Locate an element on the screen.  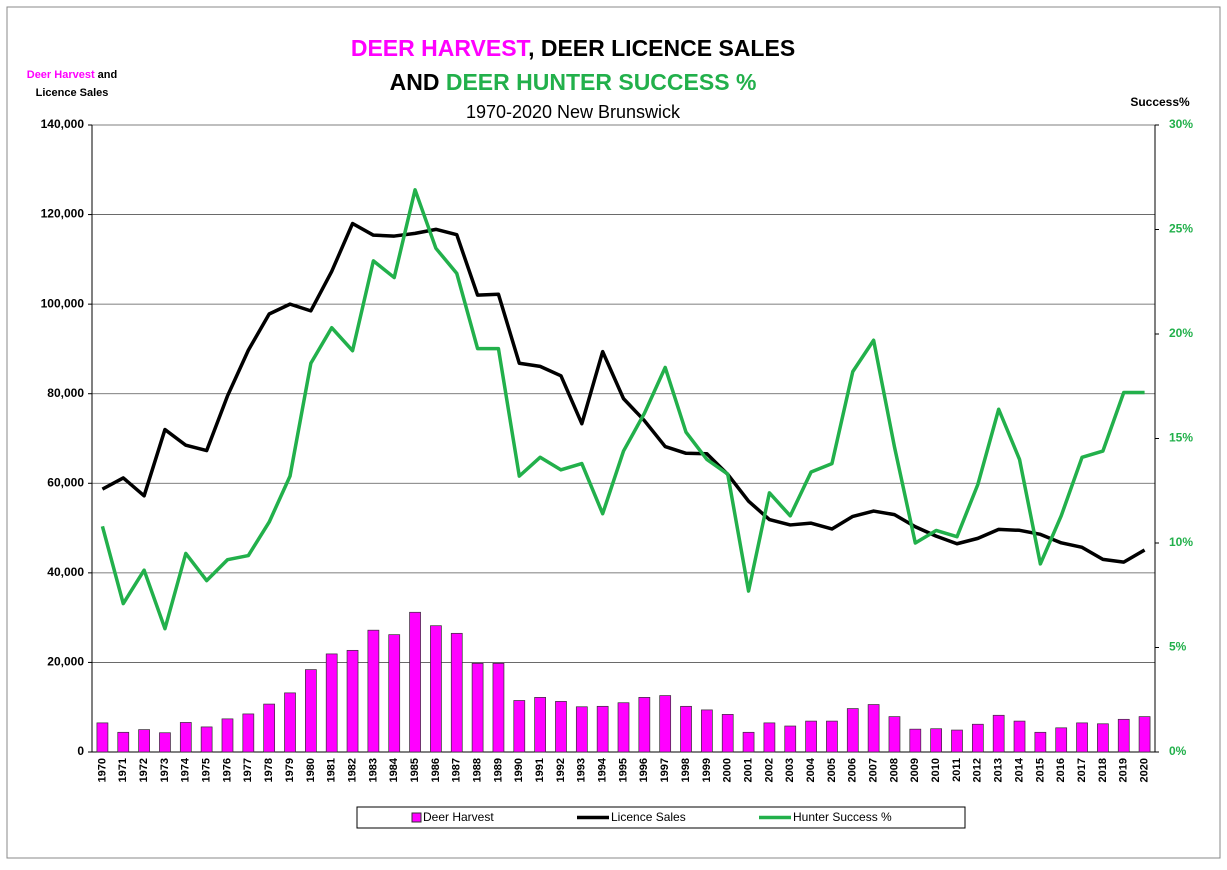
x-tick-label: 1981 is located at coordinates (332, 770).